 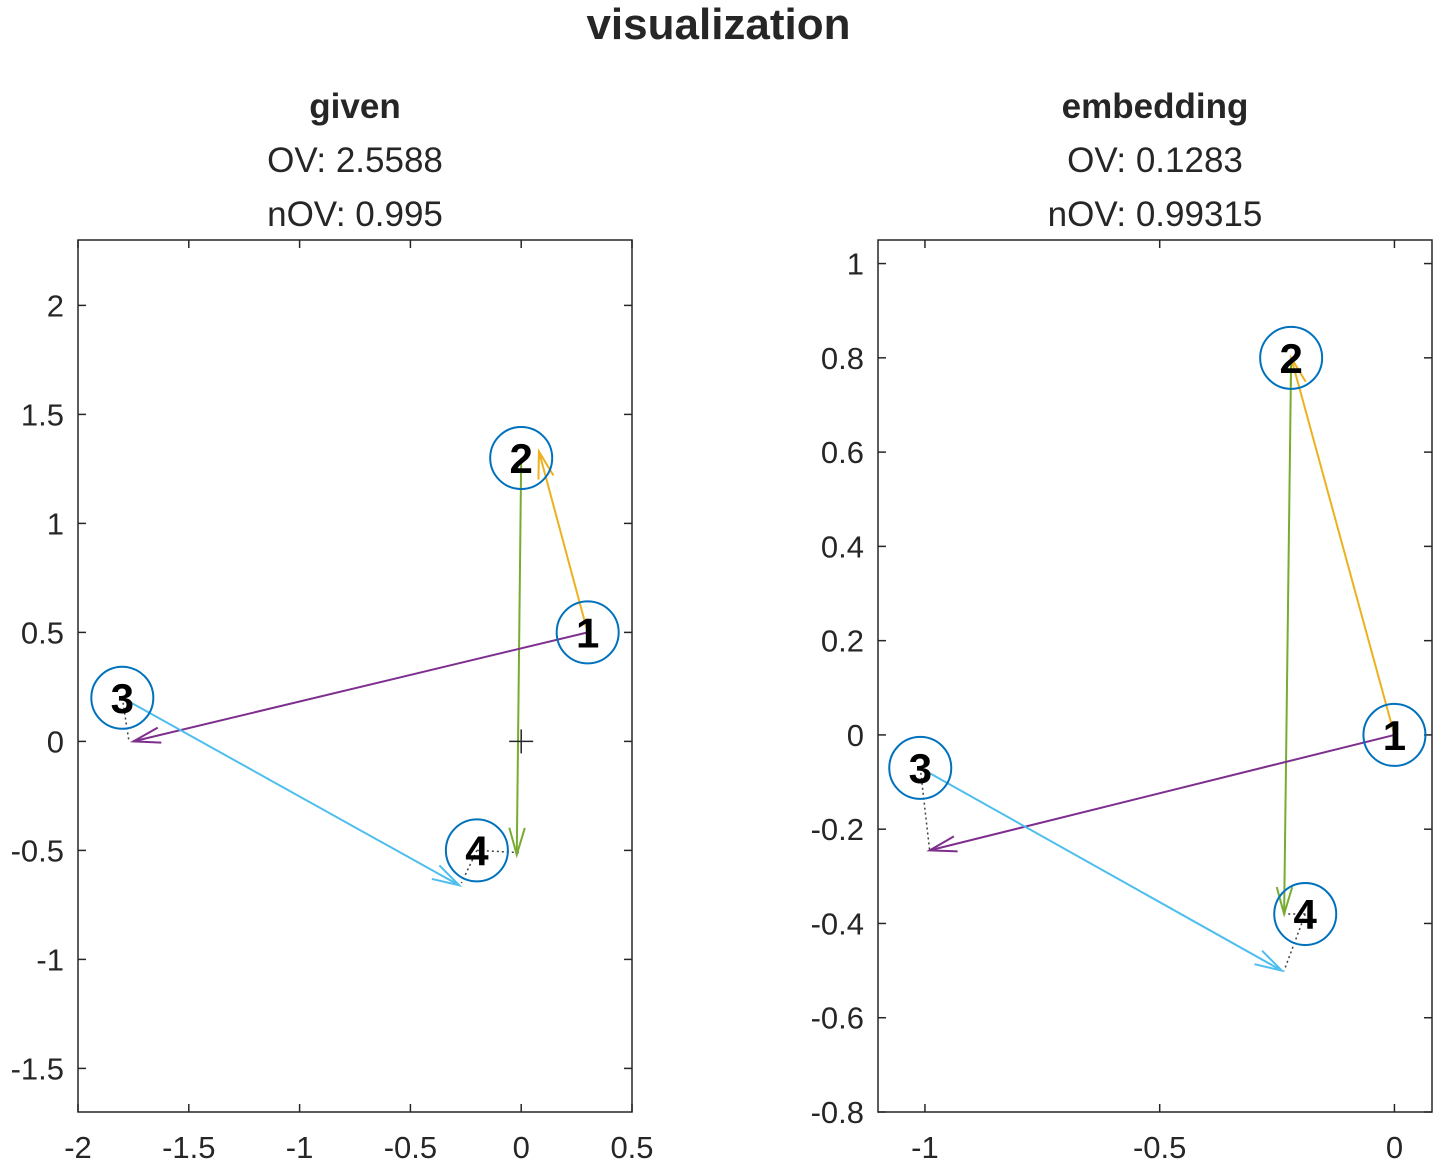 I want to click on left-node-label: 4, so click(x=477, y=850).